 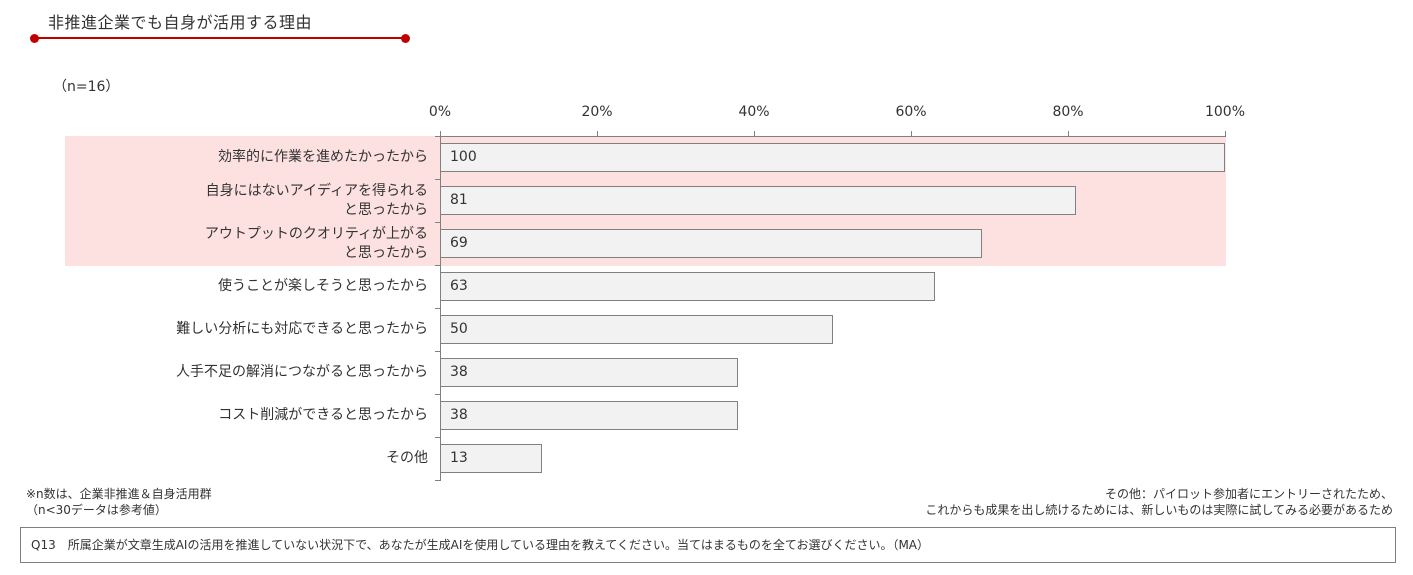 I want to click on category-label: 人手不足の解消につながると思ったから, so click(x=302, y=372).